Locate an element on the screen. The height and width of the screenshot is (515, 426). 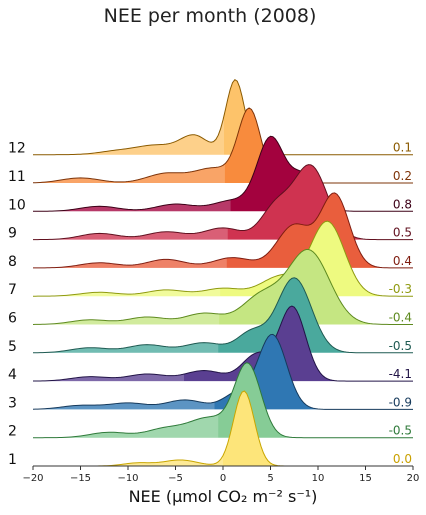
x-tick-label: −20 is located at coordinates (32, 478).